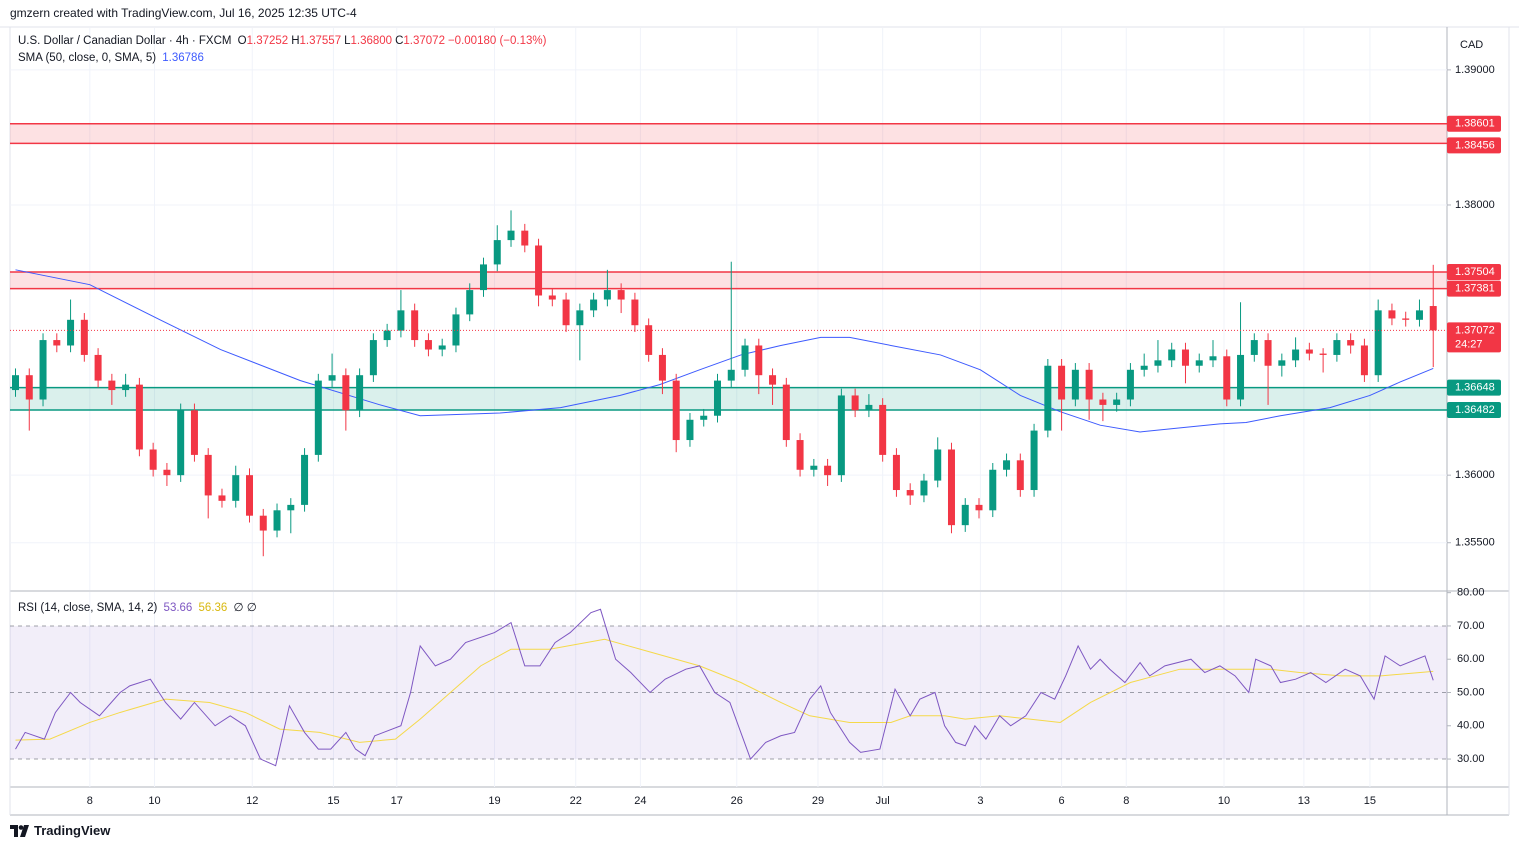 The image size is (1519, 850). What do you see at coordinates (87, 58) in the screenshot?
I see `sma-label: SMA (50, close, 0, SMA, 5)` at bounding box center [87, 58].